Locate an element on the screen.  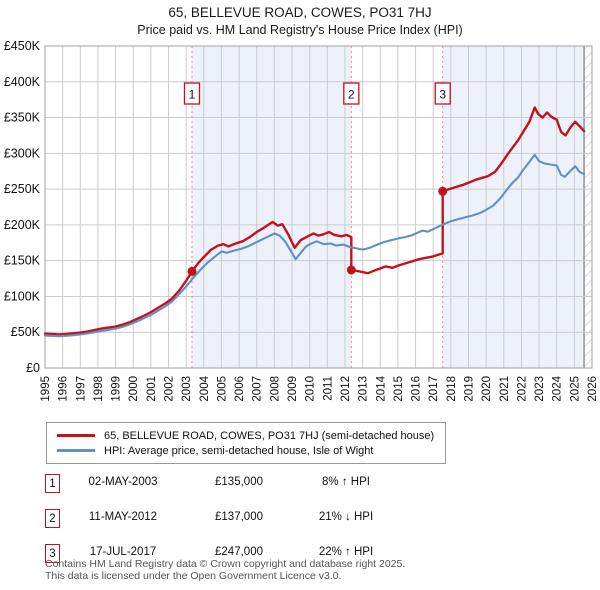
x-axis-tick-label: 2014 is located at coordinates (381, 388).